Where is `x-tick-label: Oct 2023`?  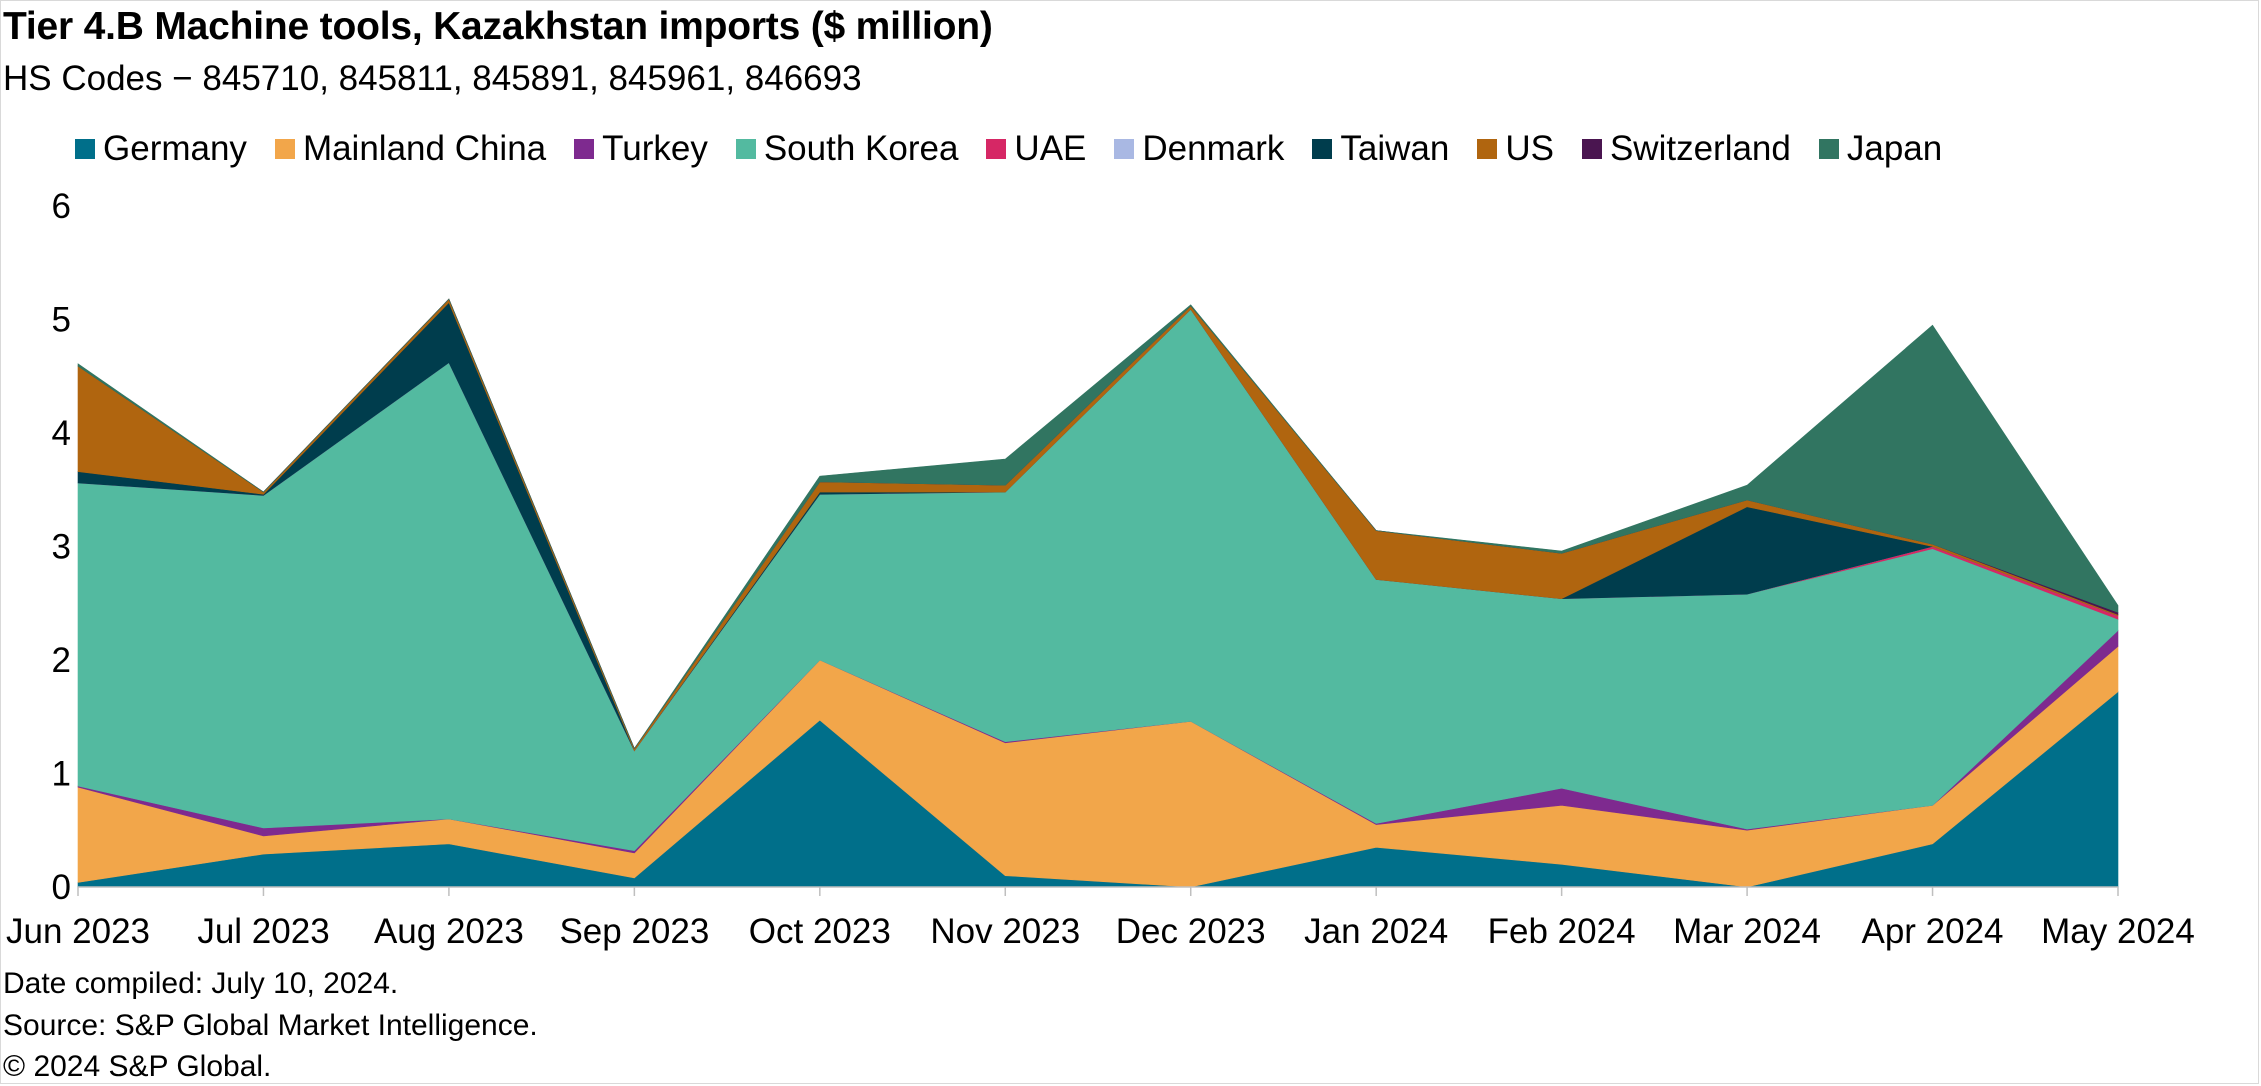 x-tick-label: Oct 2023 is located at coordinates (820, 931).